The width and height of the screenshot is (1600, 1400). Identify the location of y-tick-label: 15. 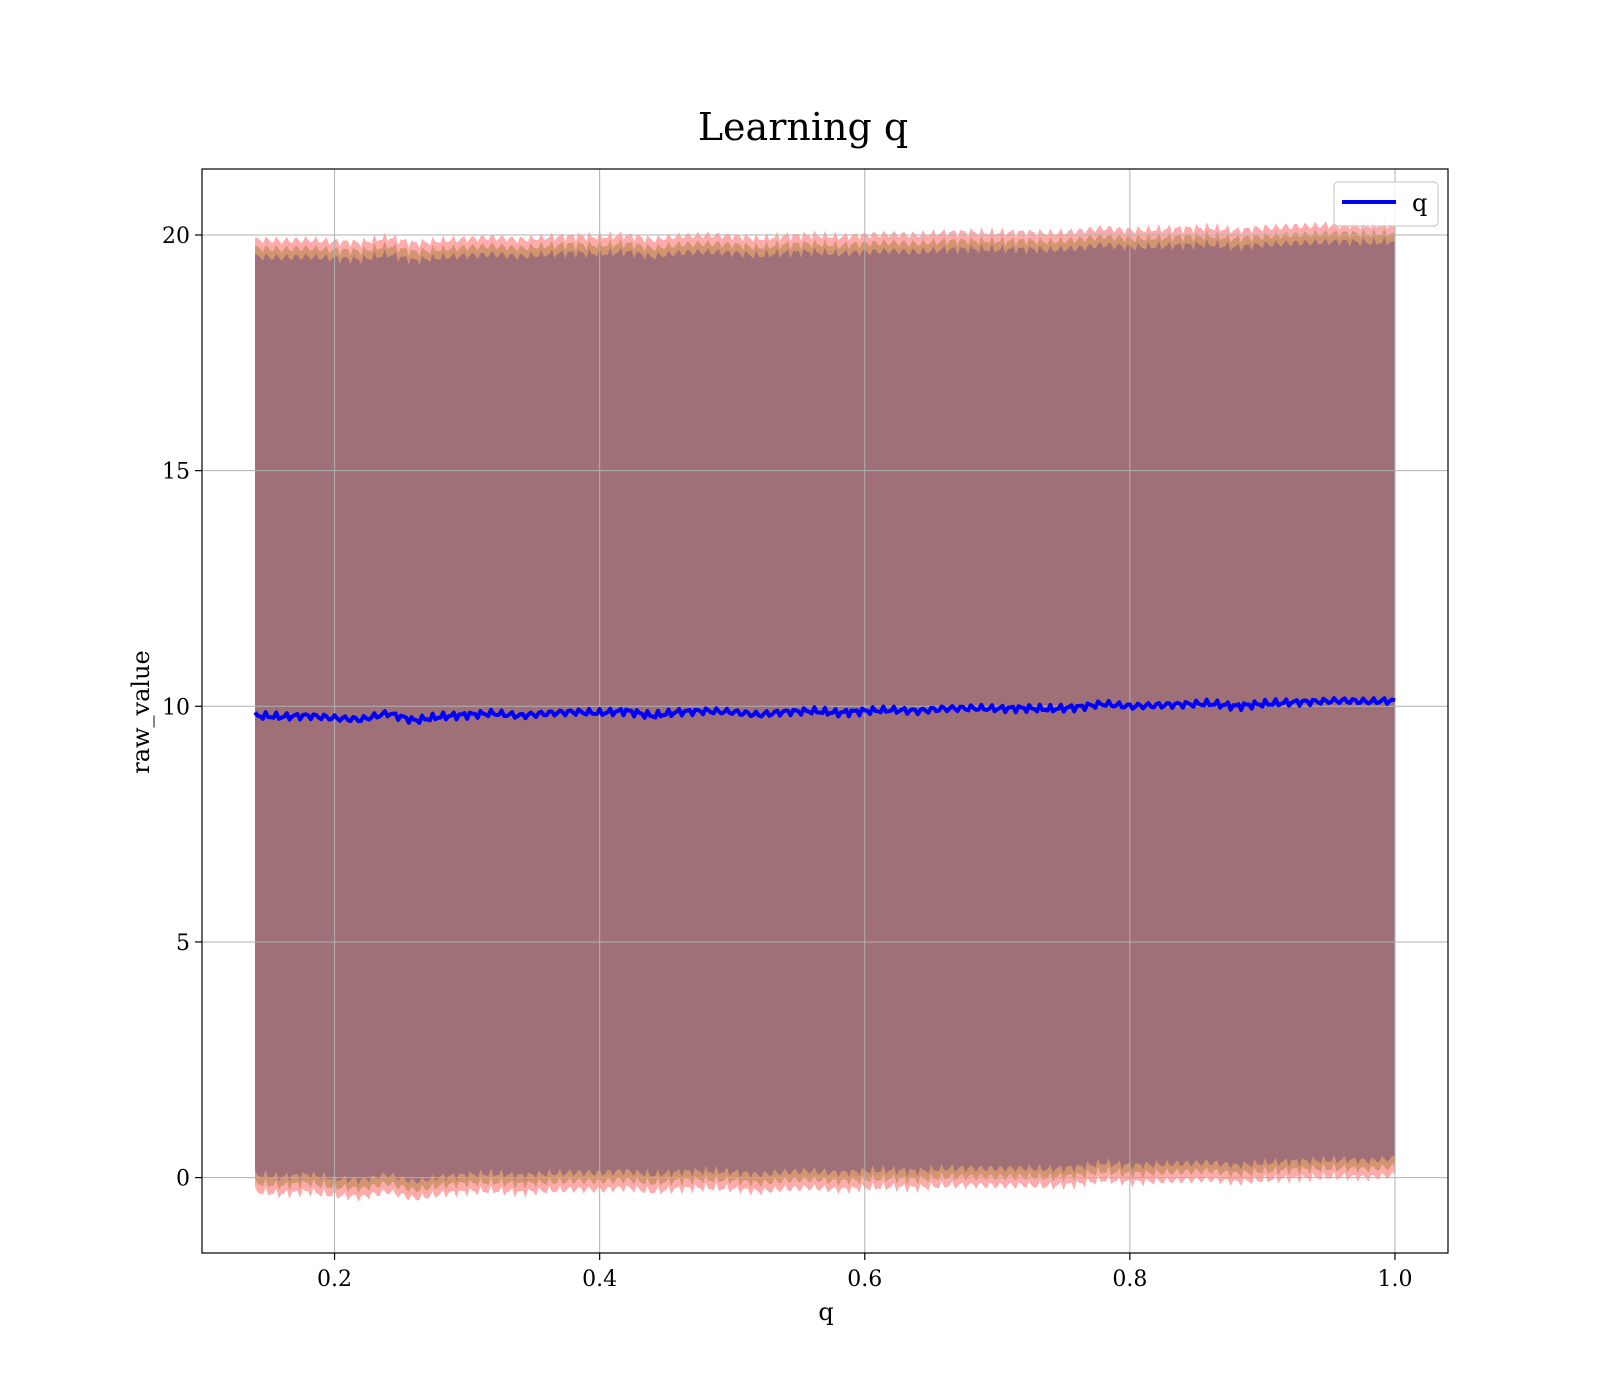
(176, 472).